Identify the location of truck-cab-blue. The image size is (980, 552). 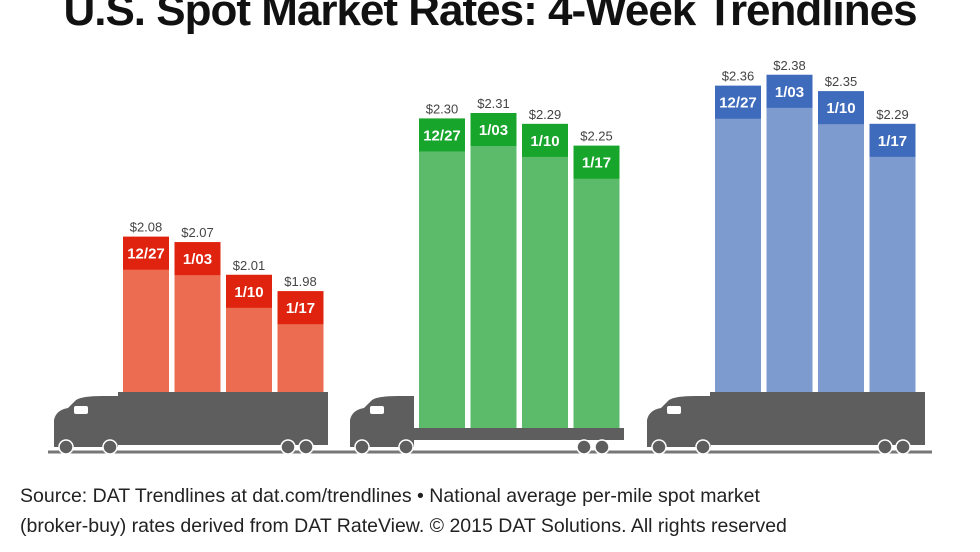
(679, 421).